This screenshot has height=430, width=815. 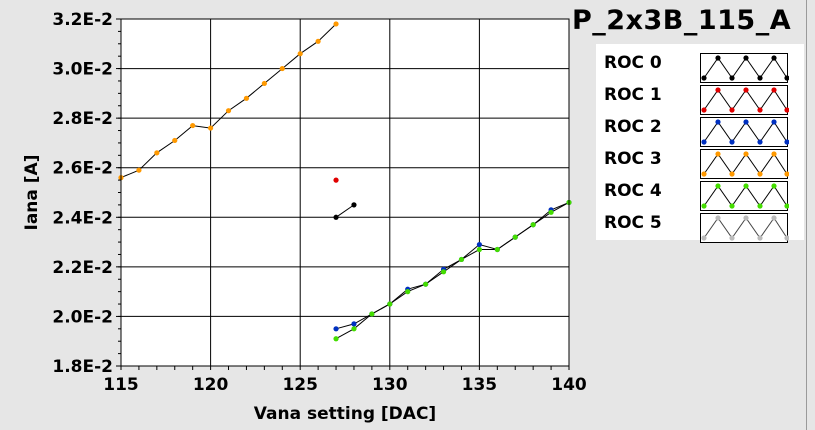 I want to click on x-tick-label: 120, so click(x=211, y=385).